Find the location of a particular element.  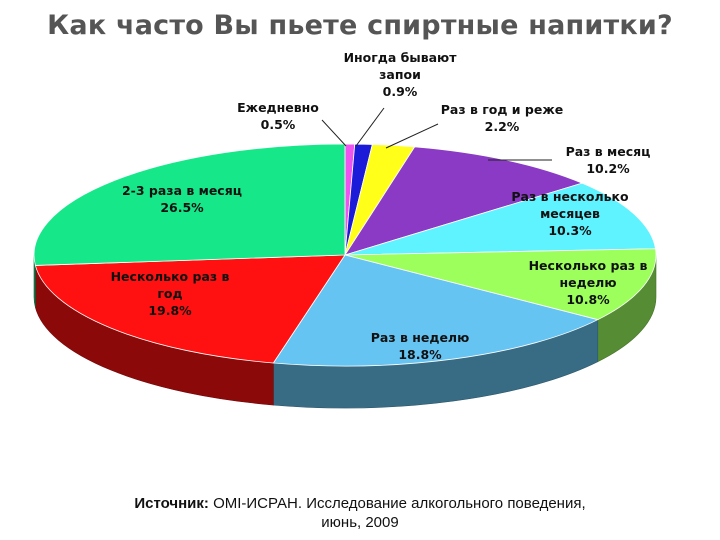

label-leaders is located at coordinates (436, 134).